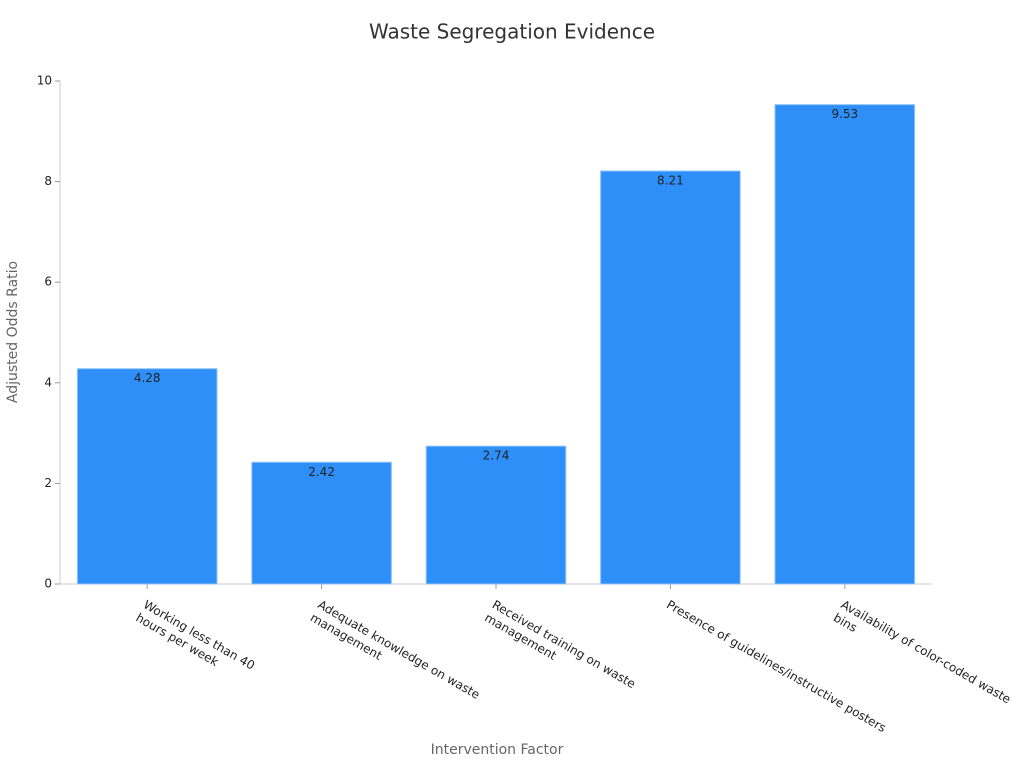 The height and width of the screenshot is (768, 1024). What do you see at coordinates (496, 456) in the screenshot?
I see `value-label: 2.74` at bounding box center [496, 456].